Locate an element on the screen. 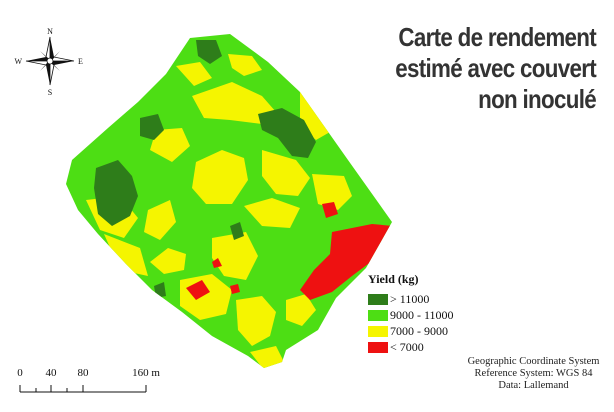 This screenshot has width=614, height=412. legend-swatch-high is located at coordinates (378, 299).